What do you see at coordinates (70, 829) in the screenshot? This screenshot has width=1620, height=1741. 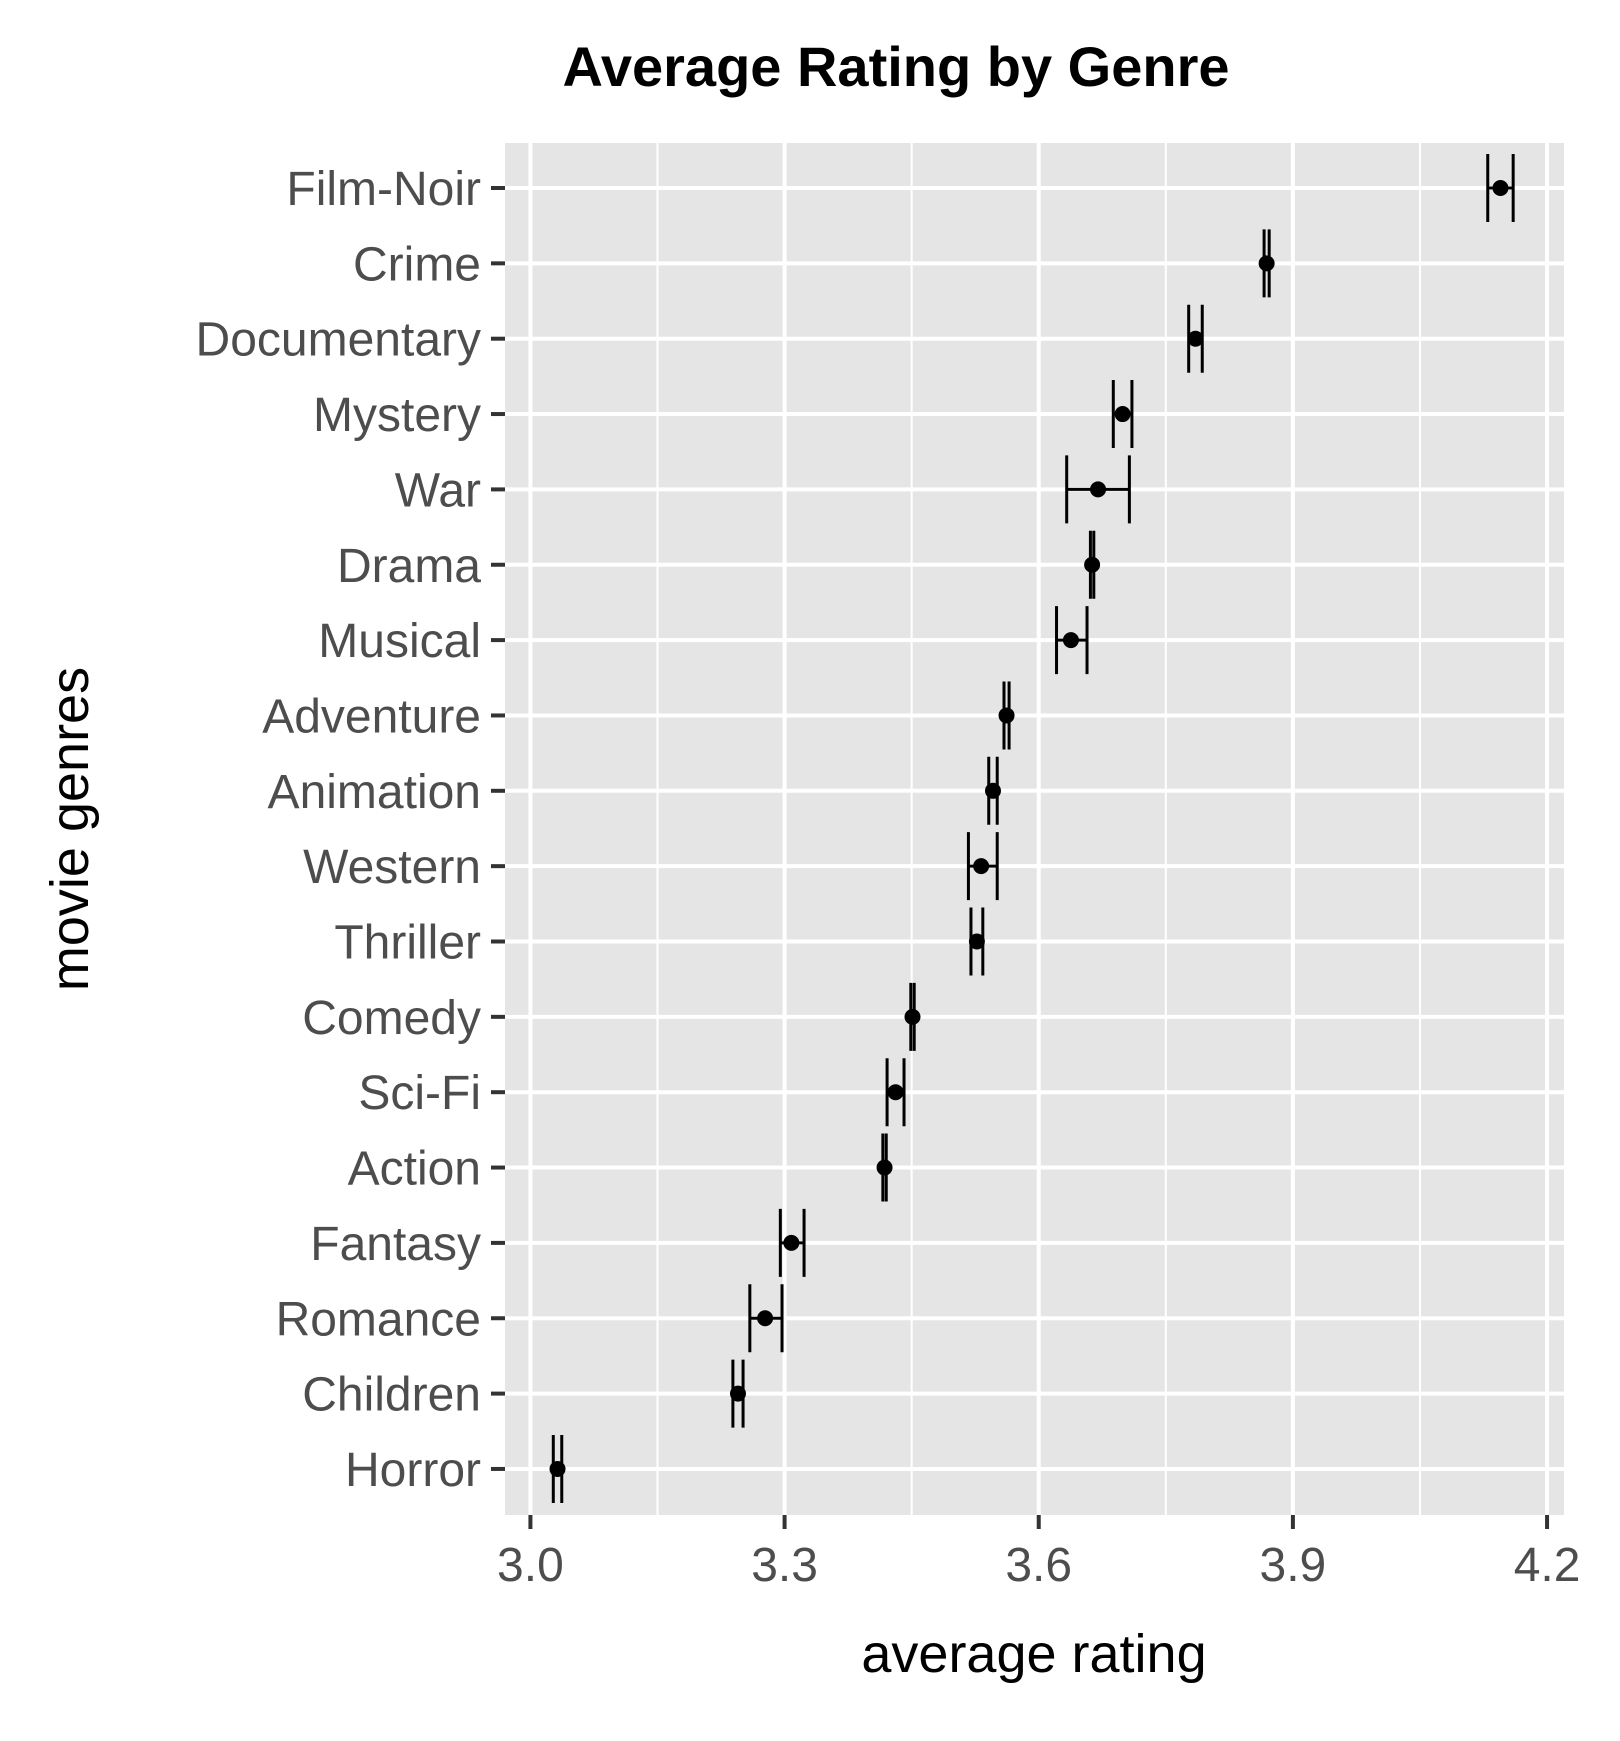 I see `y-axis-title: movie genres` at bounding box center [70, 829].